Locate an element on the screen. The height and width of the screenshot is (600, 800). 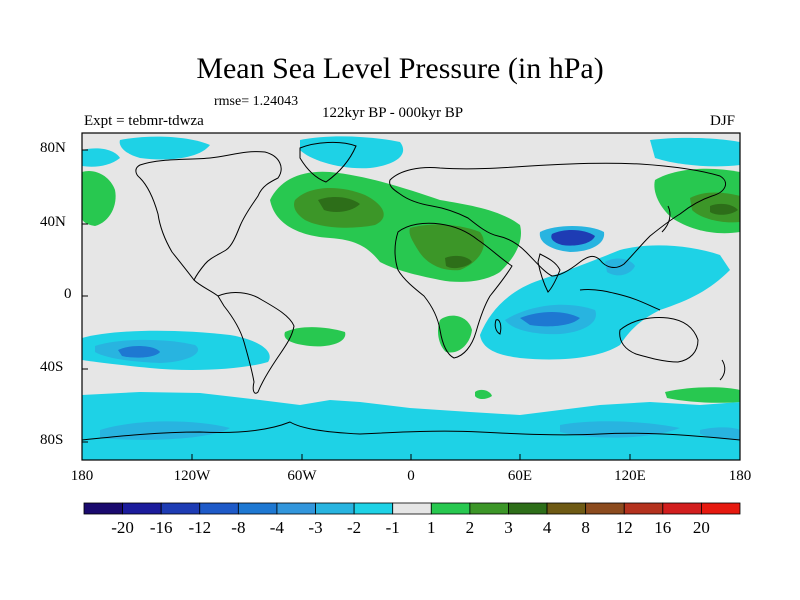
tibet-blue is located at coordinates (573, 238).